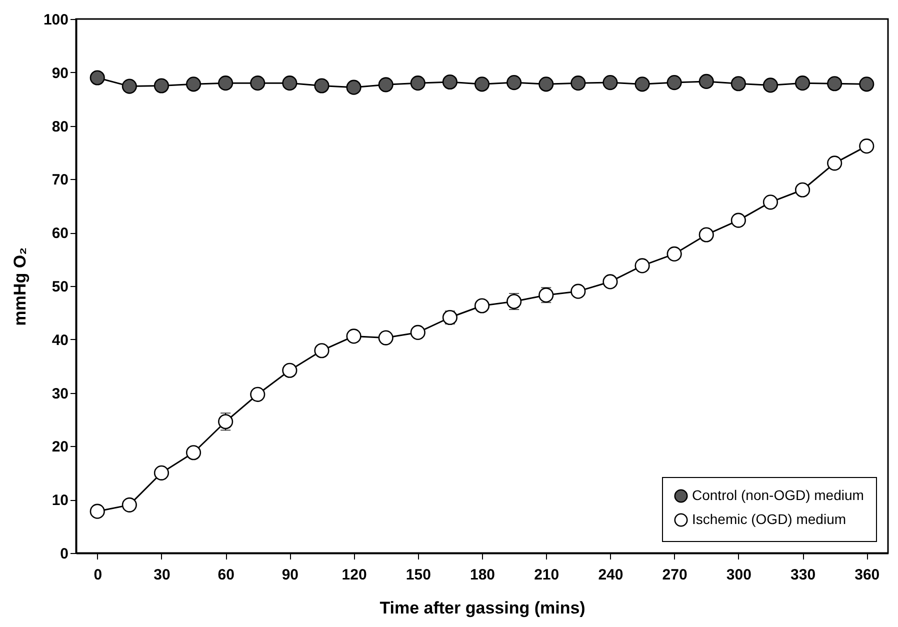 Image resolution: width=898 pixels, height=627 pixels. I want to click on x-tick-label: 30, so click(162, 575).